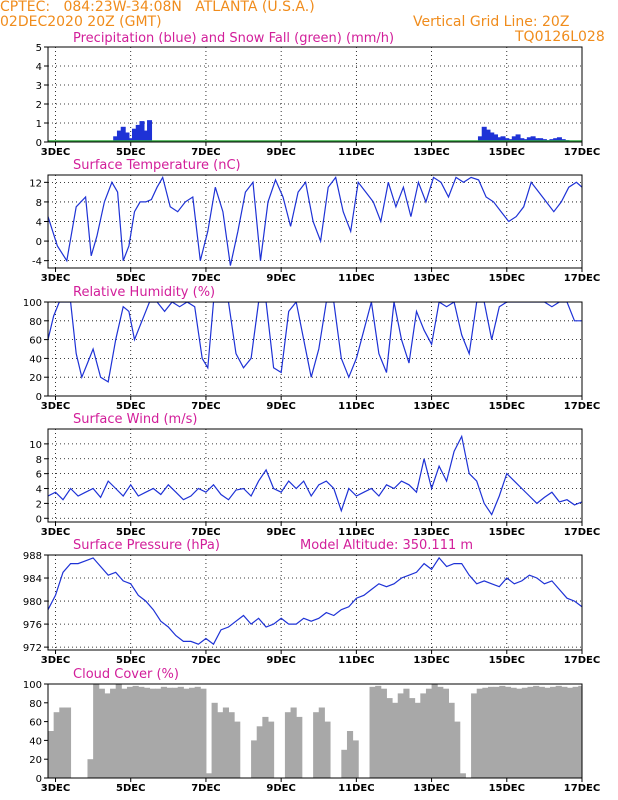  I want to click on ytick-label: 988, so click(32, 556).